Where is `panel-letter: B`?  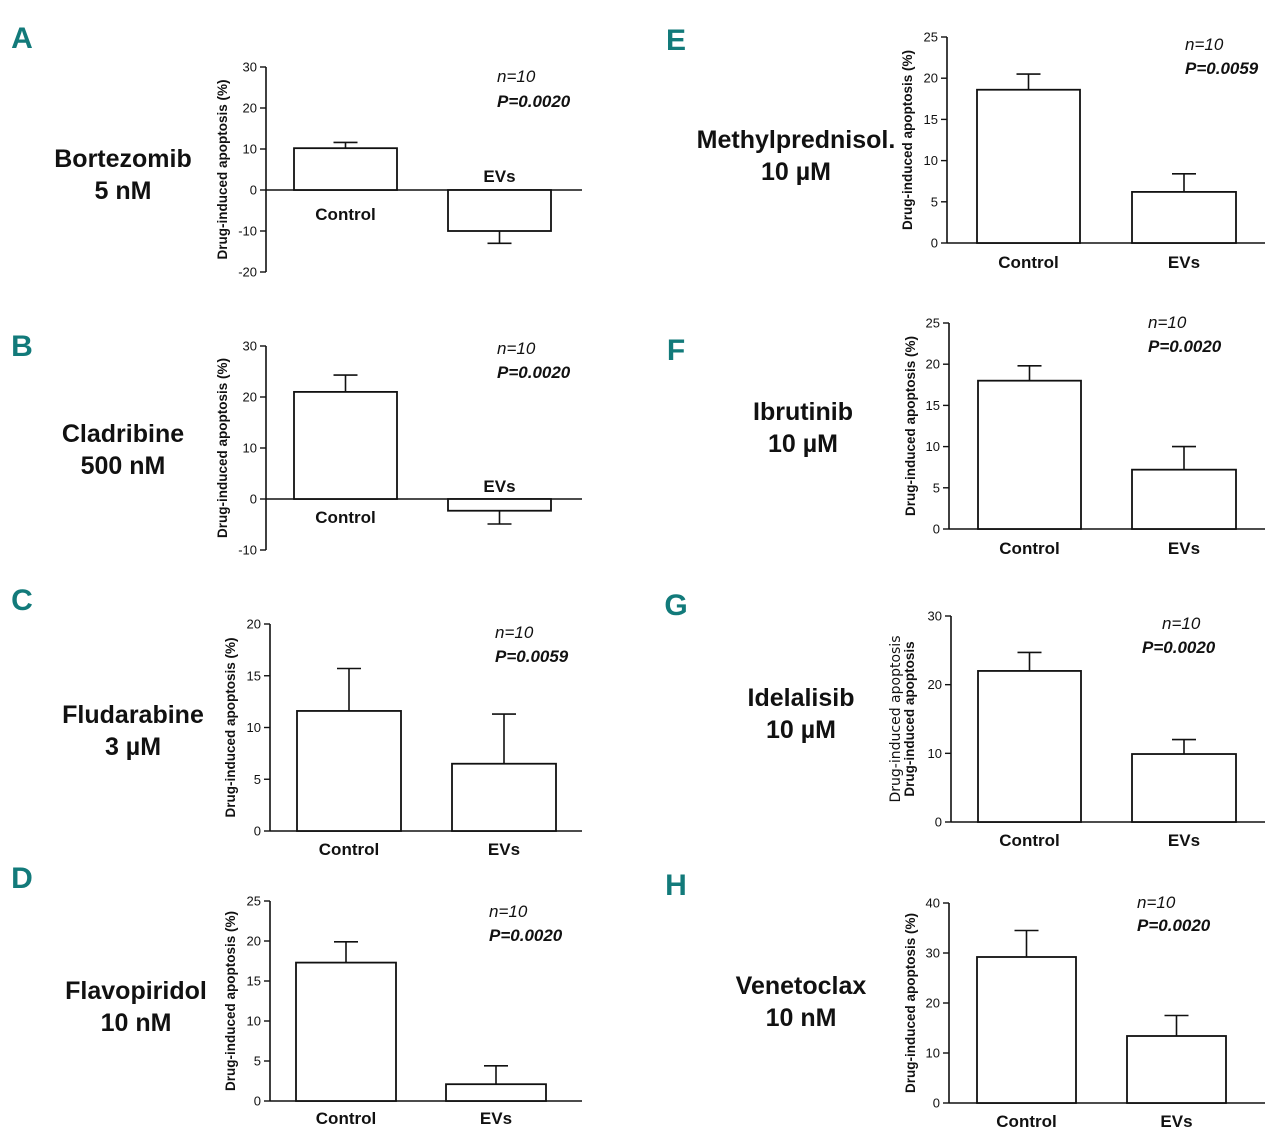
panel-letter: B is located at coordinates (22, 346).